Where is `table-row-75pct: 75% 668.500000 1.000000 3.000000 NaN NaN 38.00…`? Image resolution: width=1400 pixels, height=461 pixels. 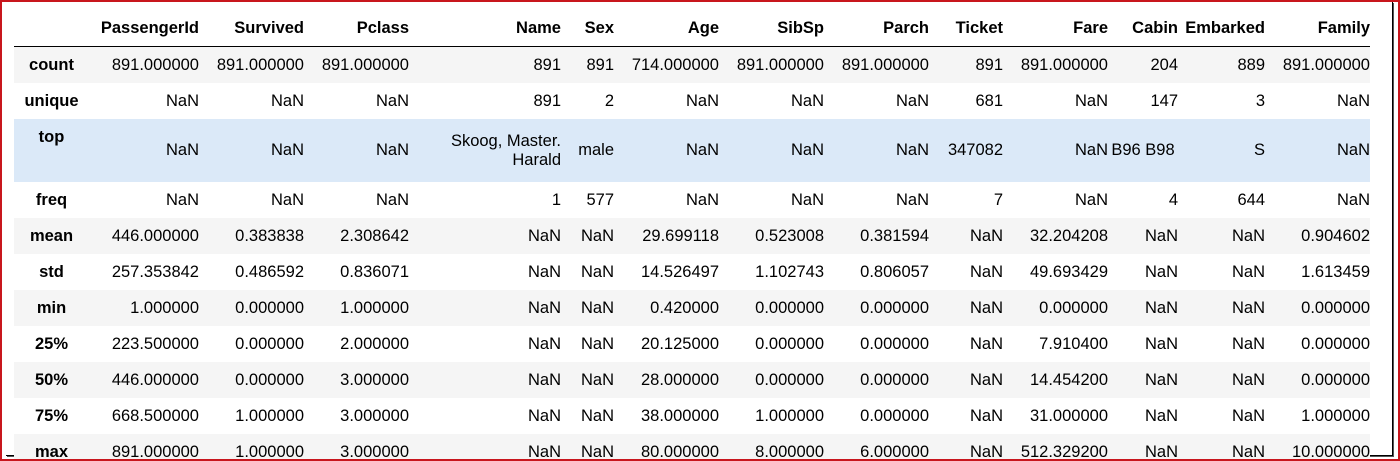
table-row-75pct: 75% 668.500000 1.000000 3.000000 NaN NaN 38.00… is located at coordinates (692, 416).